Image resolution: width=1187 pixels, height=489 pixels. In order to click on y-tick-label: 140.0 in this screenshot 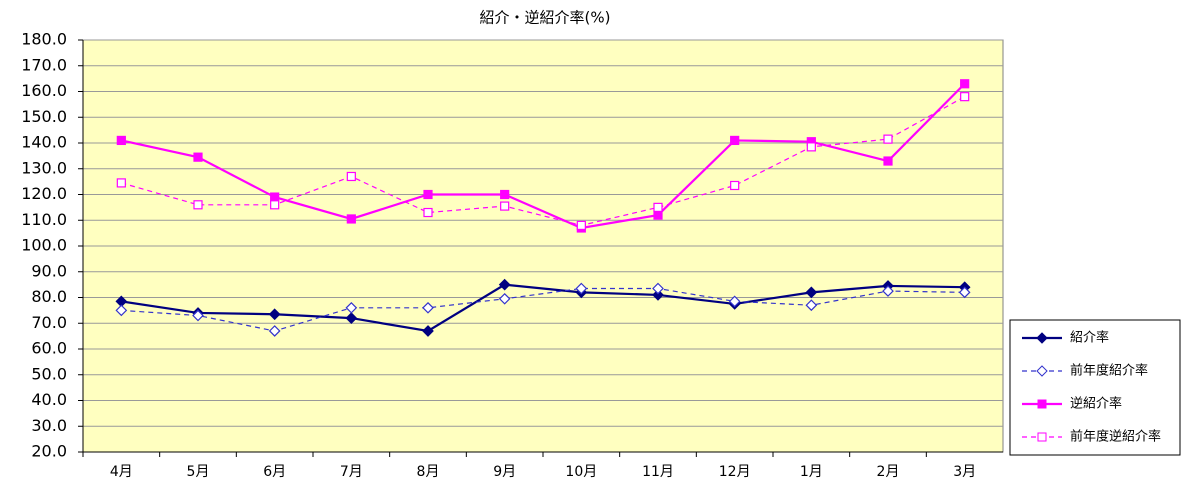, I will do `click(44, 142)`.